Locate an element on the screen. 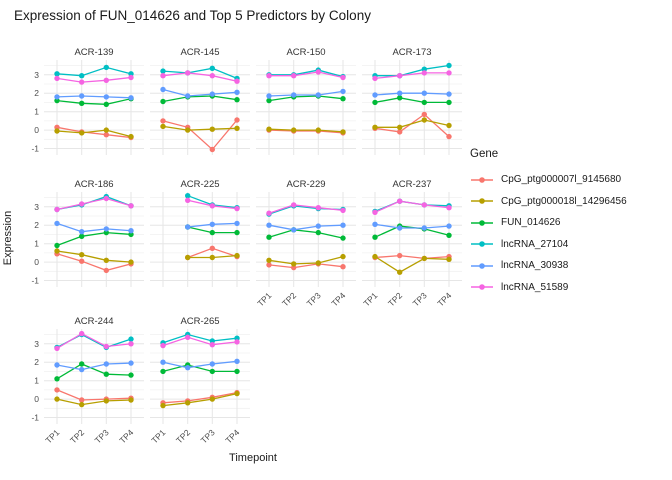 This screenshot has width=672, height=480. legend-item: lncRNA_51589 is located at coordinates (548, 288).